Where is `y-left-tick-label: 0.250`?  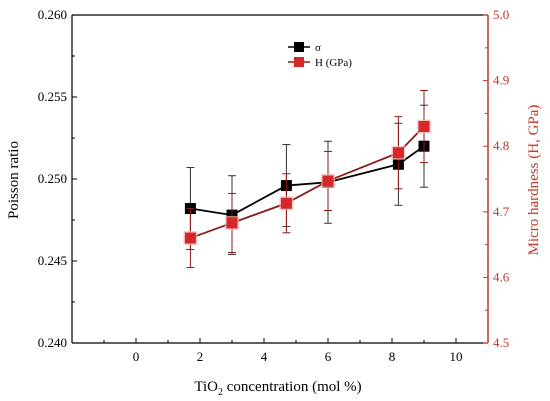
y-left-tick-label: 0.250 is located at coordinates (52, 178).